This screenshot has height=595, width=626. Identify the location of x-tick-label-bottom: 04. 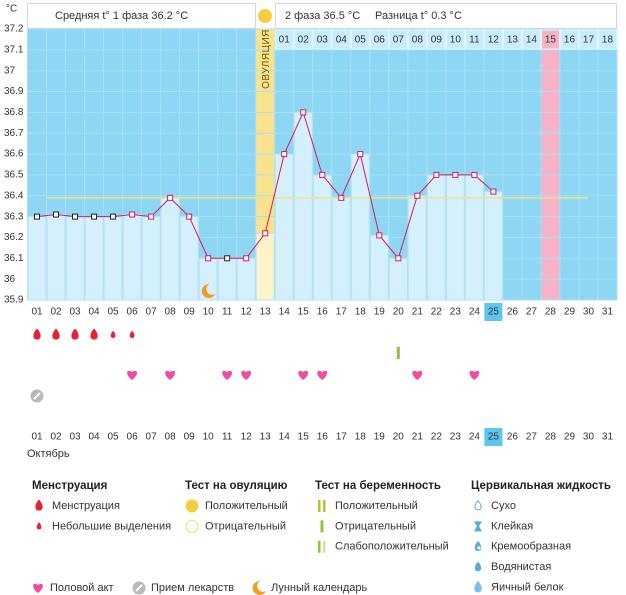
(94, 437).